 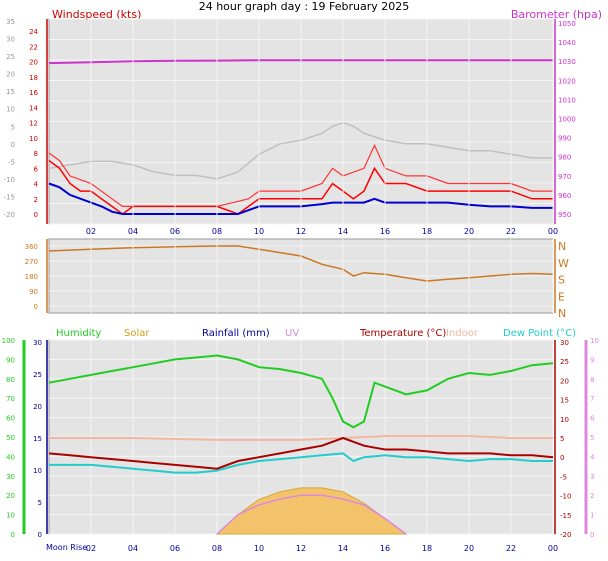 What do you see at coordinates (539, 333) in the screenshot?
I see `legend-item: Dew Point (°C)` at bounding box center [539, 333].